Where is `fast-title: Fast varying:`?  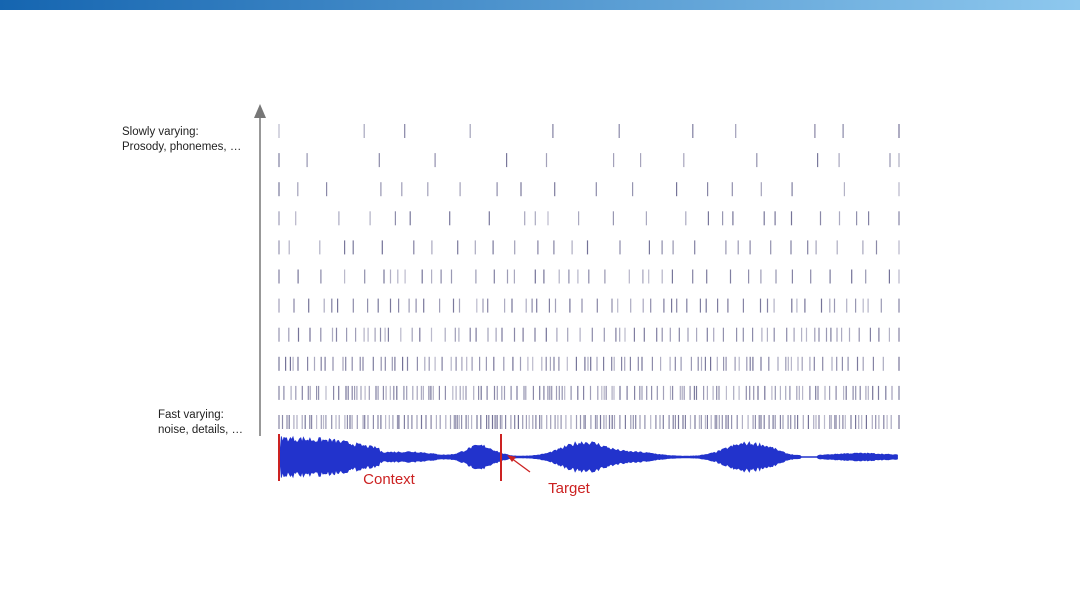 fast-title: Fast varying: is located at coordinates (191, 415).